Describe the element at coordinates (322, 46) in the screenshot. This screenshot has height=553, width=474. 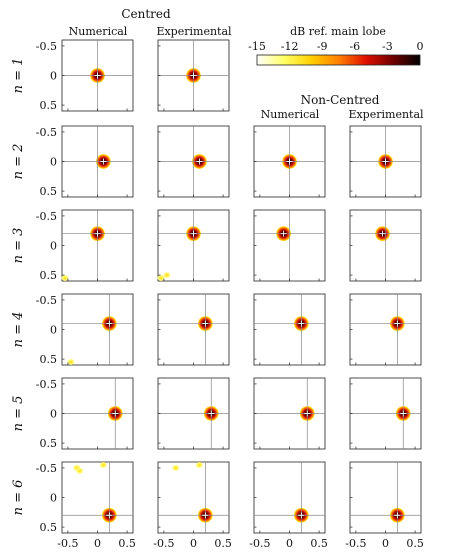
I see `colorbar-tick-label: -9` at that location.